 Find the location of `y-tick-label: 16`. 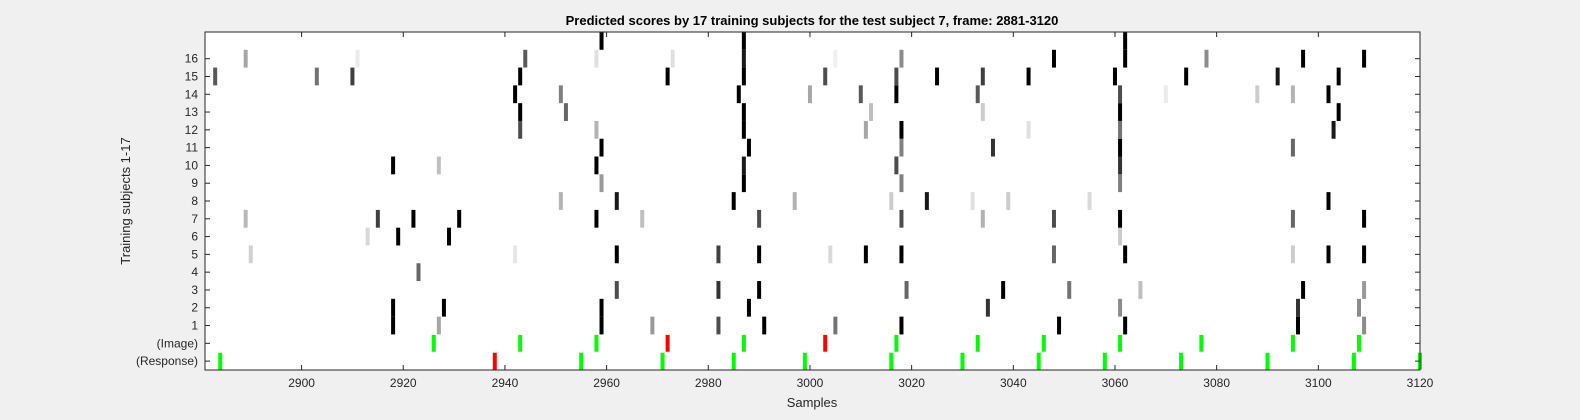

y-tick-label: 16 is located at coordinates (192, 59).